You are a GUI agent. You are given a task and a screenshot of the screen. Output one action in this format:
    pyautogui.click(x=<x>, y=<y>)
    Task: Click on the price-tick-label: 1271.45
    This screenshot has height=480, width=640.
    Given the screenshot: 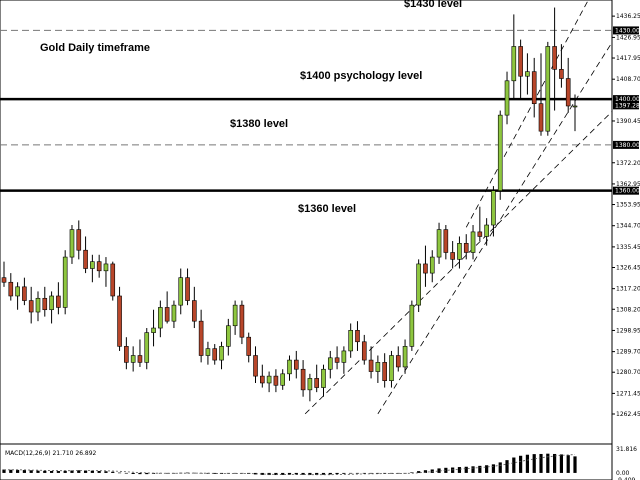 What is the action you would take?
    pyautogui.click(x=628, y=393)
    